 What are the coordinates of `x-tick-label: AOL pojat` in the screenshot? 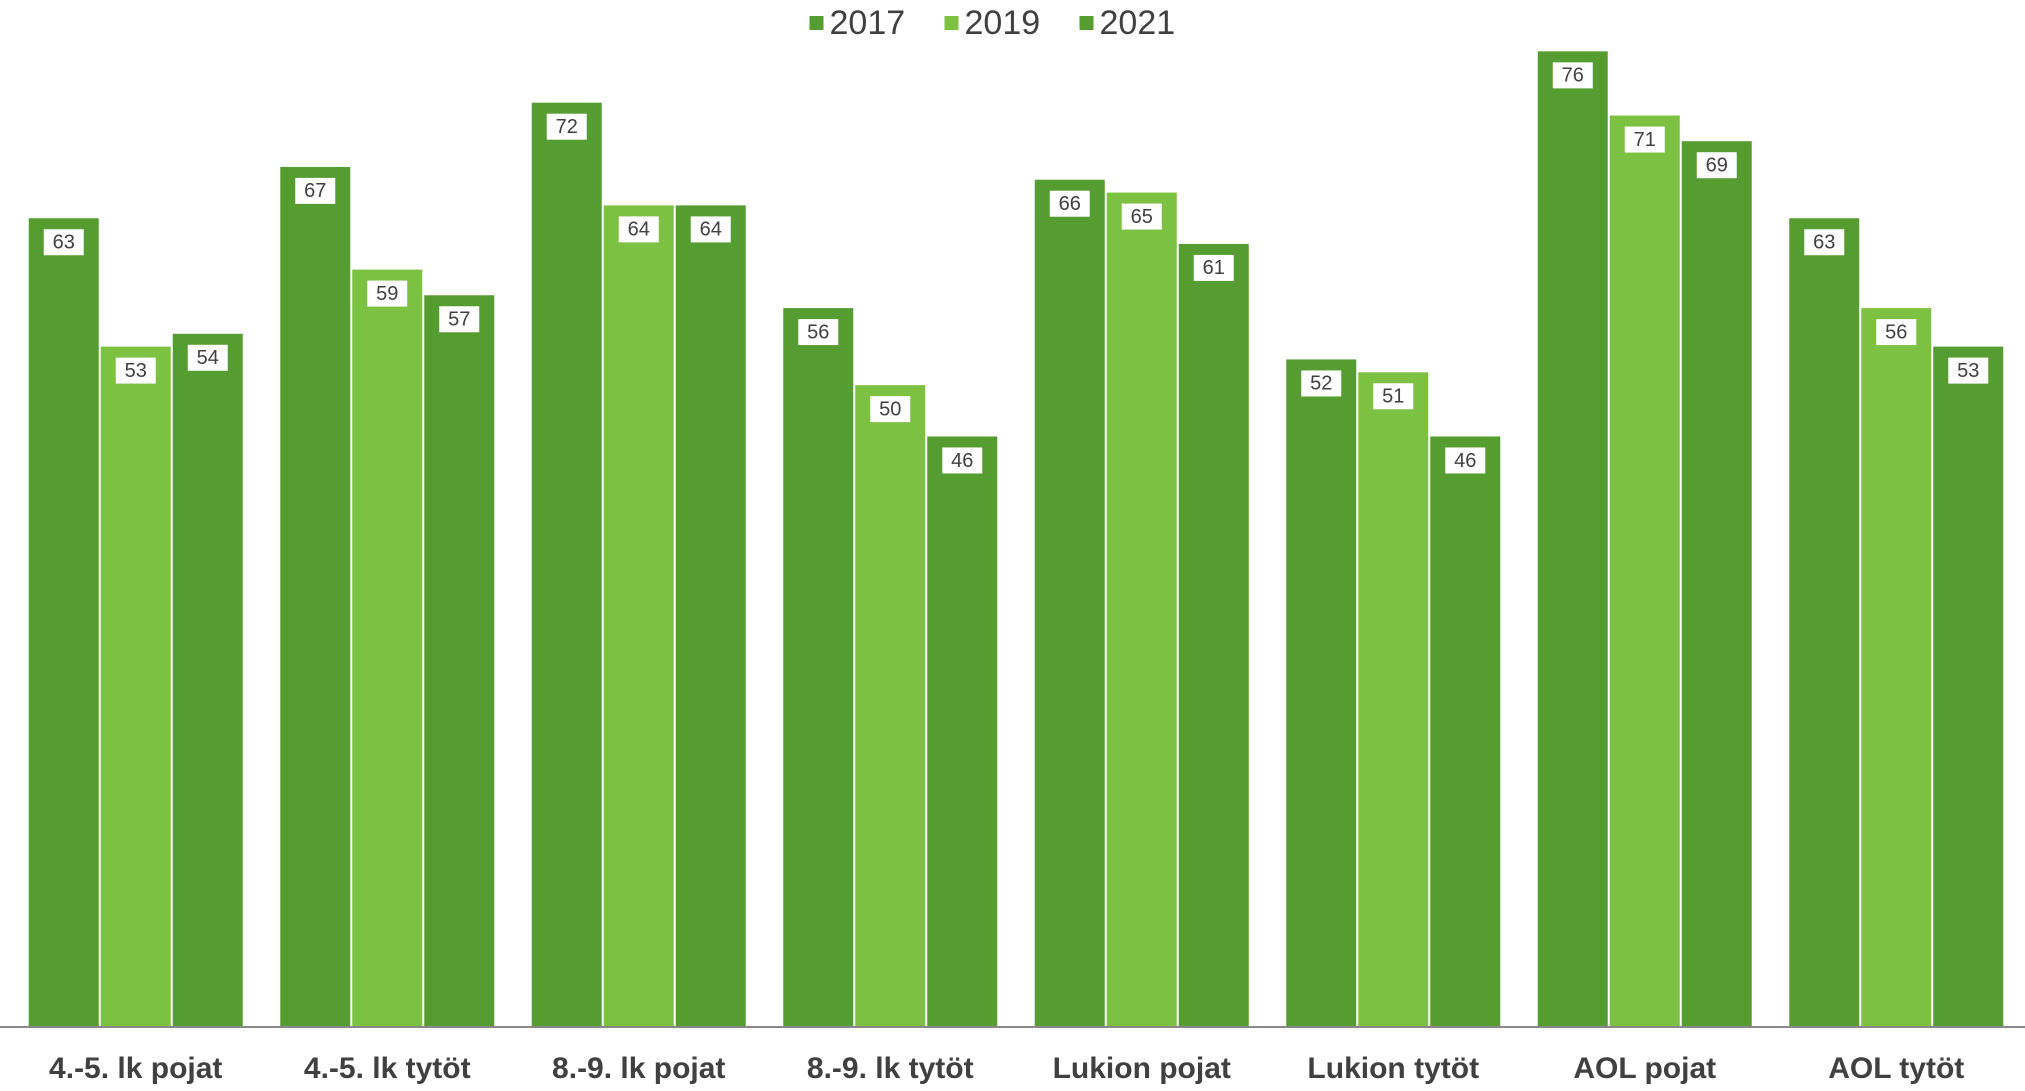 It's located at (1644, 1068).